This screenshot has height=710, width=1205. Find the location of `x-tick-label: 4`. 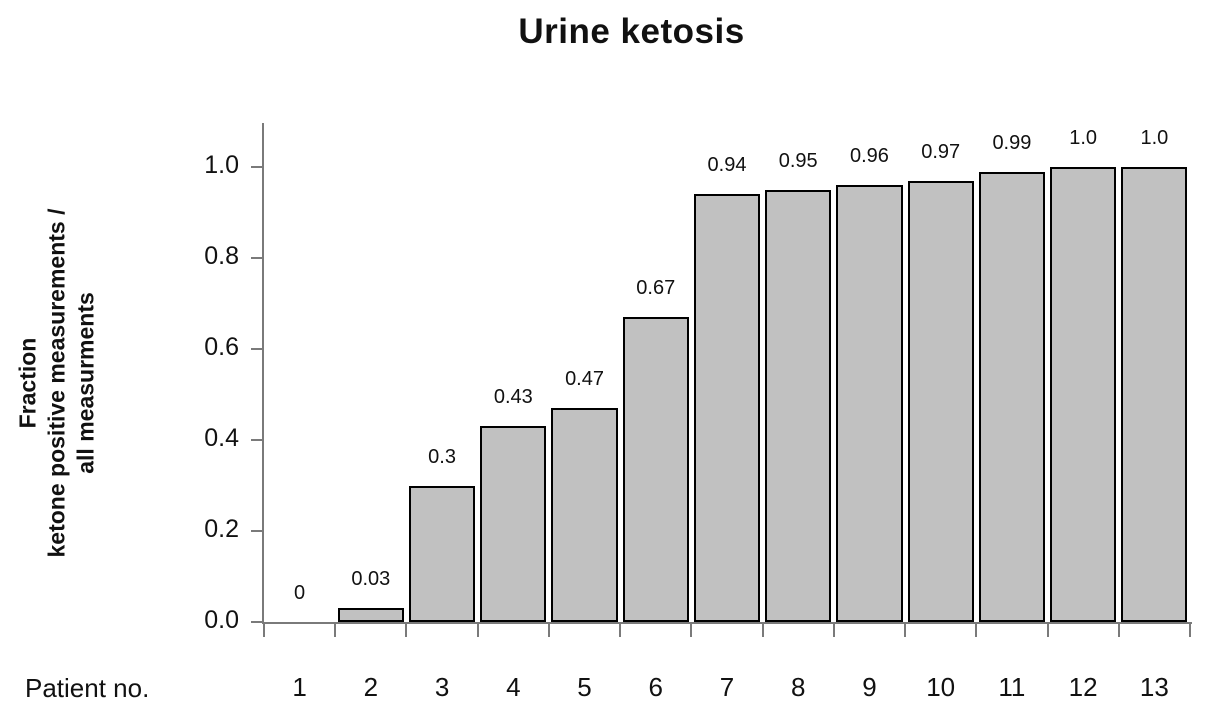

x-tick-label: 4 is located at coordinates (513, 687).